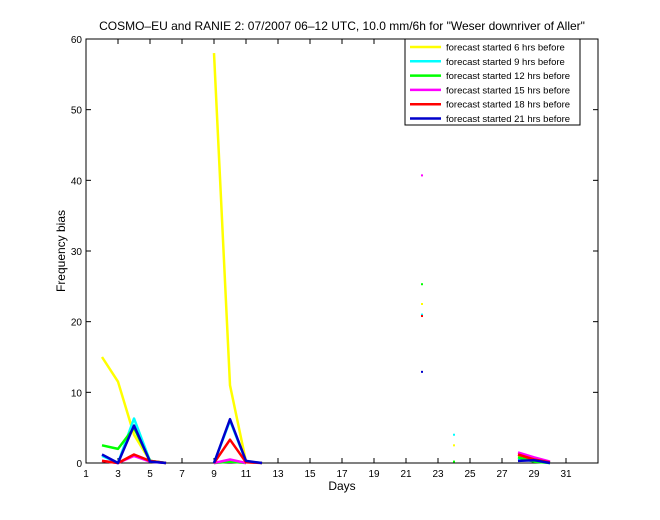  Describe the element at coordinates (566, 474) in the screenshot. I see `x-tick-label: 31` at that location.